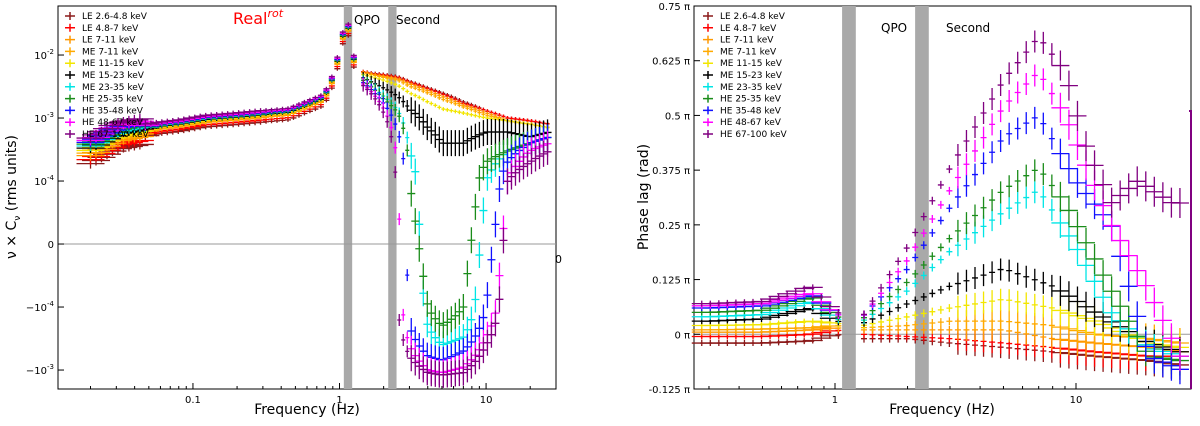 The image size is (1200, 426). Describe the element at coordinates (115, 135) in the screenshot. I see `left-legend-label: HE 67-100 keV` at that location.